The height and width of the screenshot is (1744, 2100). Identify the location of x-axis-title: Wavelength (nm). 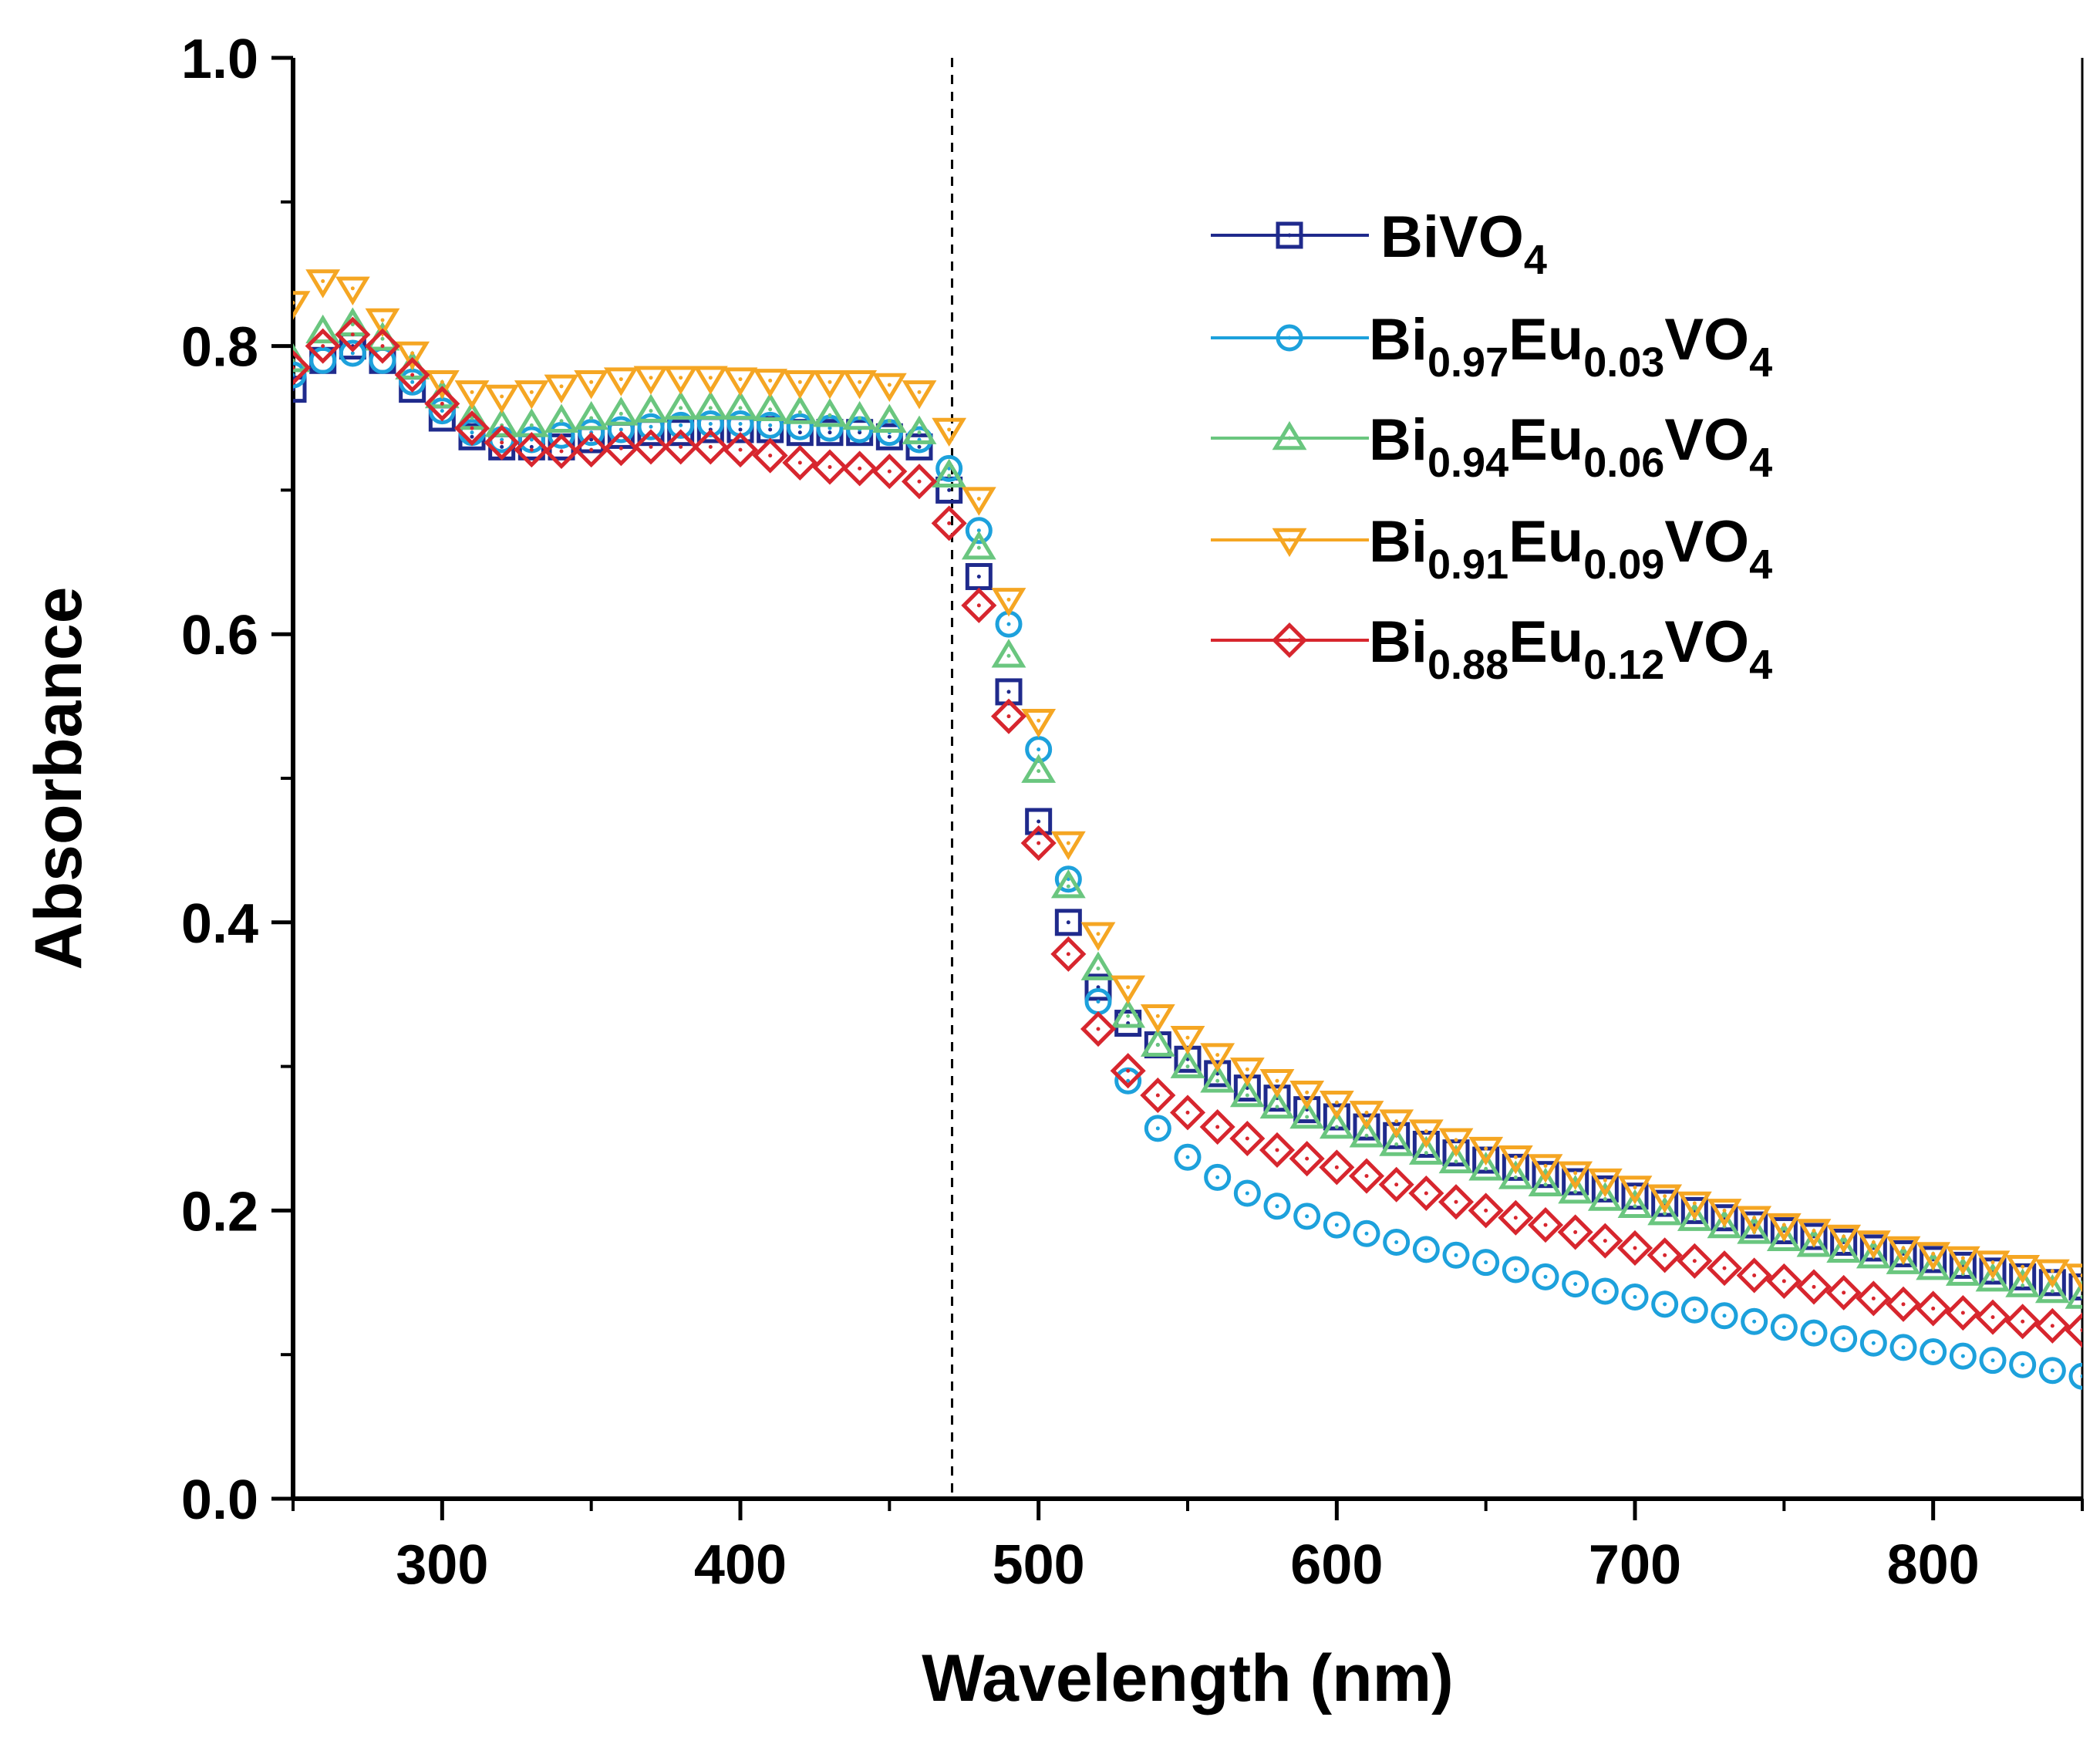
(1188, 1678).